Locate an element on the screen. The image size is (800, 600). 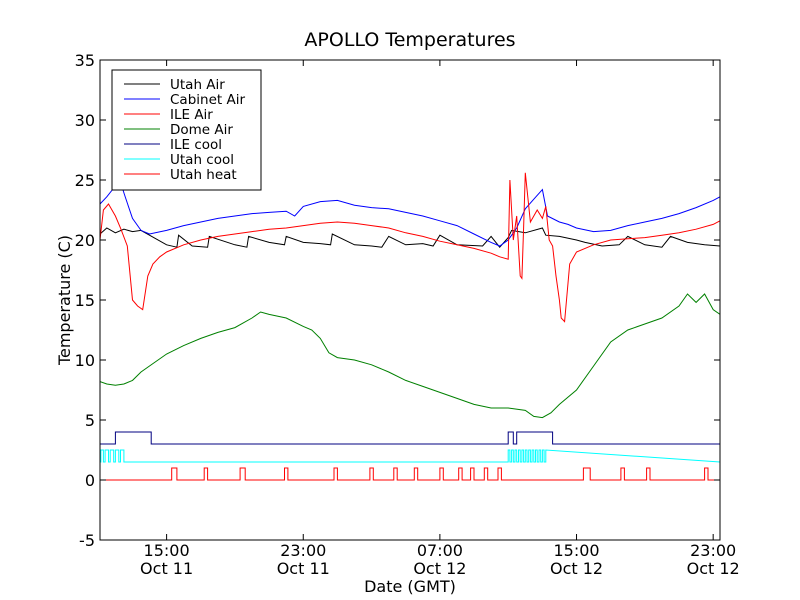
series-line-utah-air is located at coordinates (410, 237).